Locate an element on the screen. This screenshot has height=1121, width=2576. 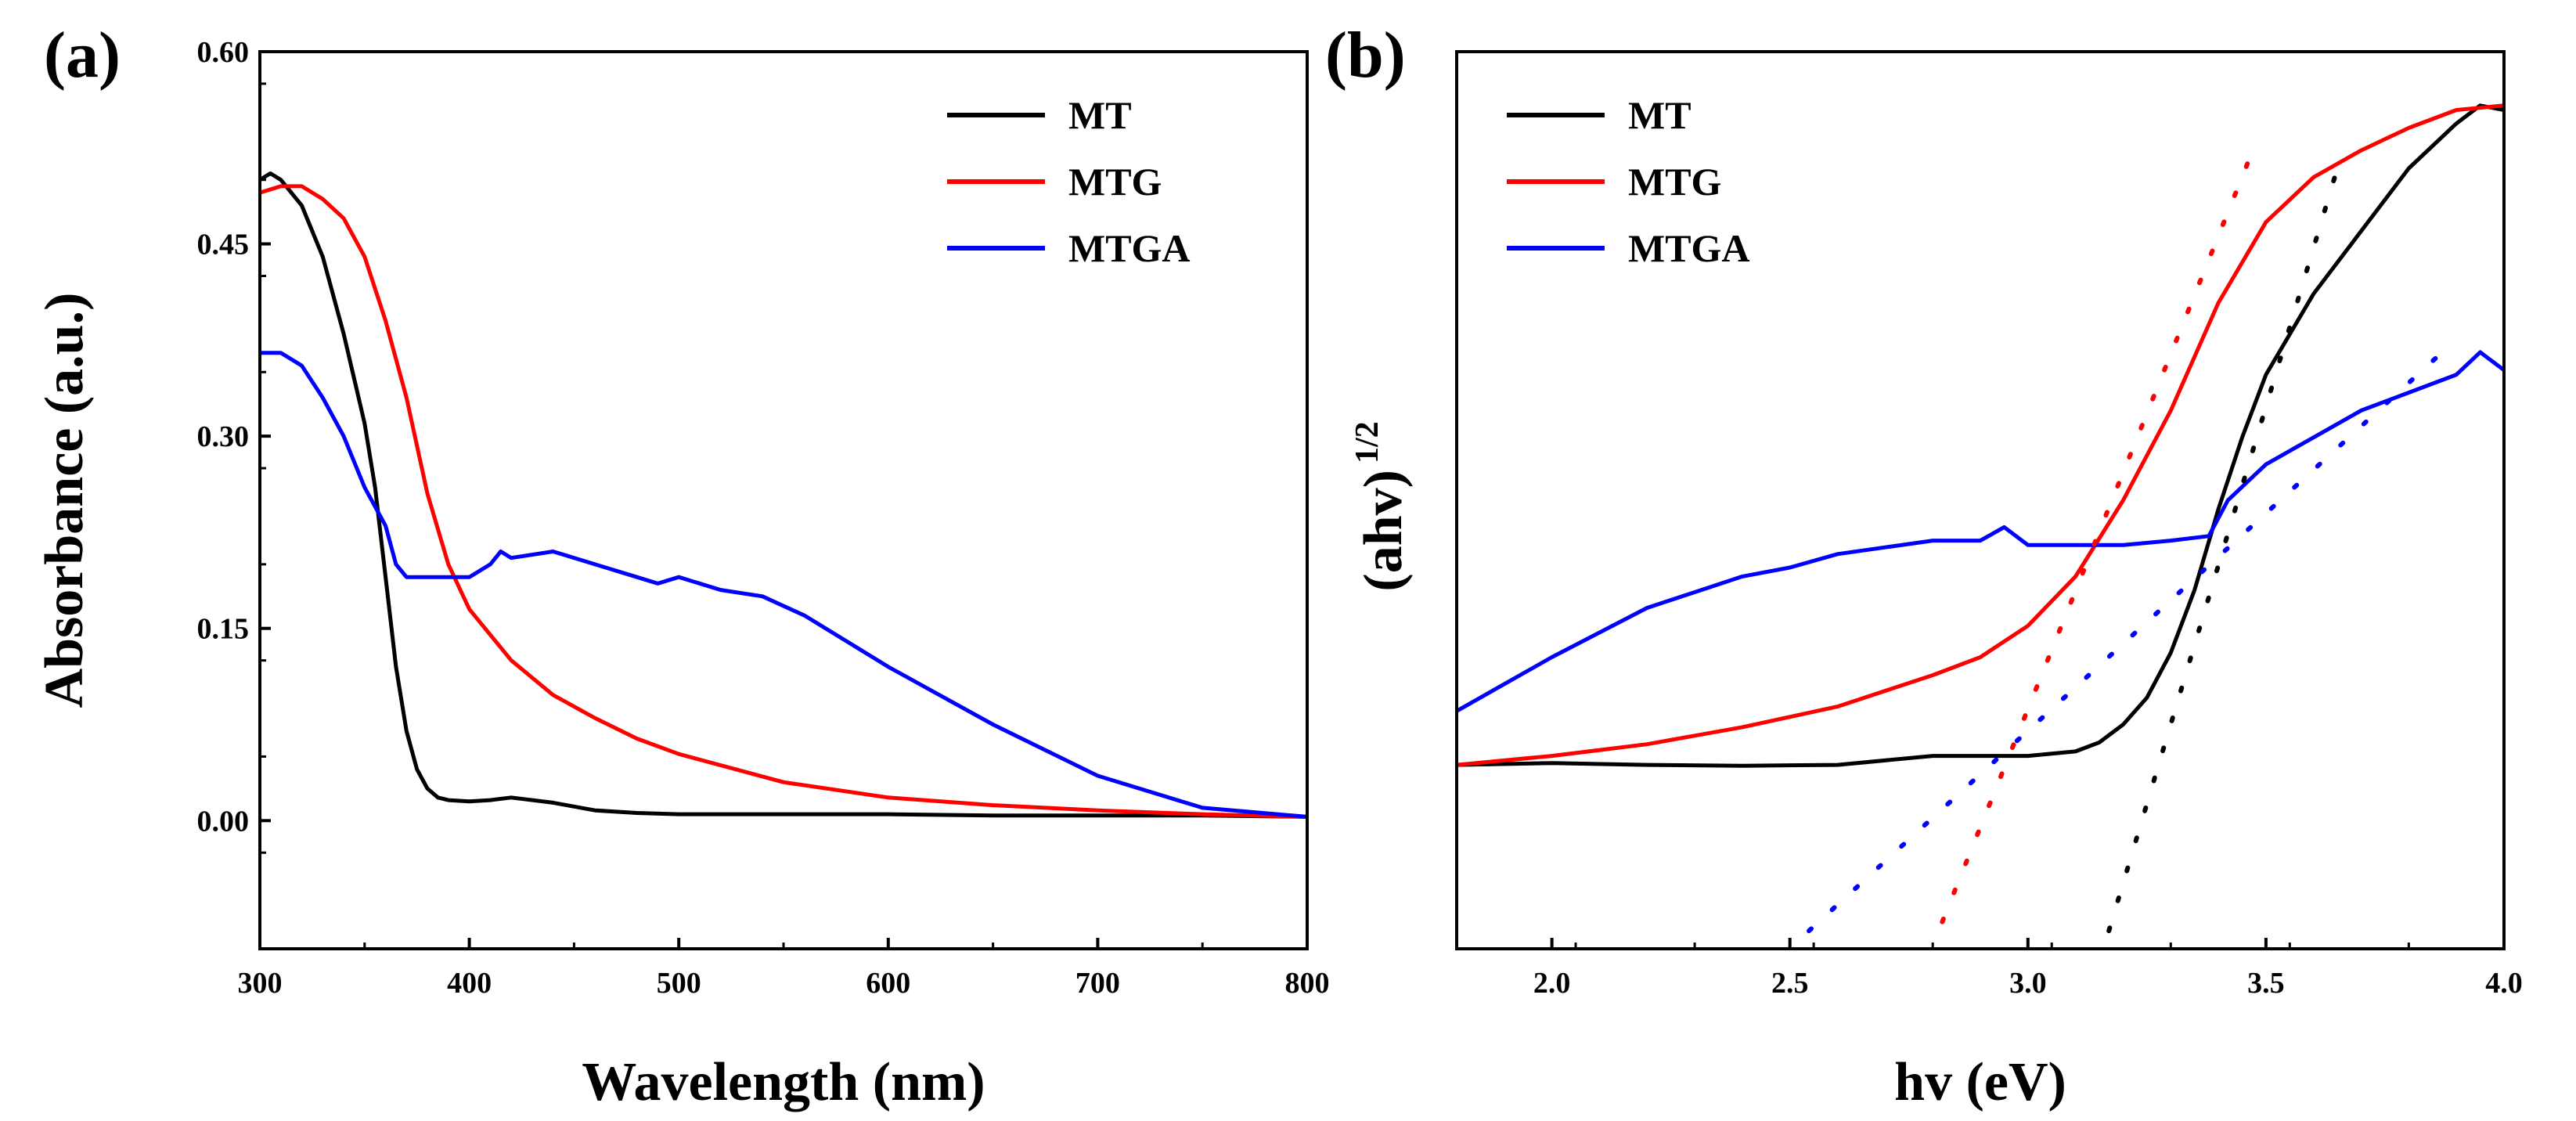
panel-b-y-axis-title: (ahv) is located at coordinates (1383, 531).